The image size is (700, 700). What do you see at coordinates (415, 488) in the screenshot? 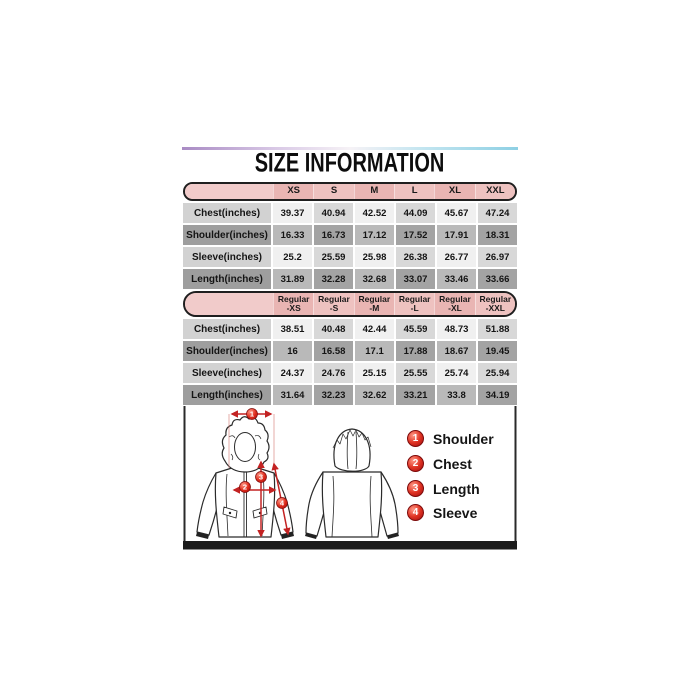
I see `legend-badge-3: 3` at bounding box center [415, 488].